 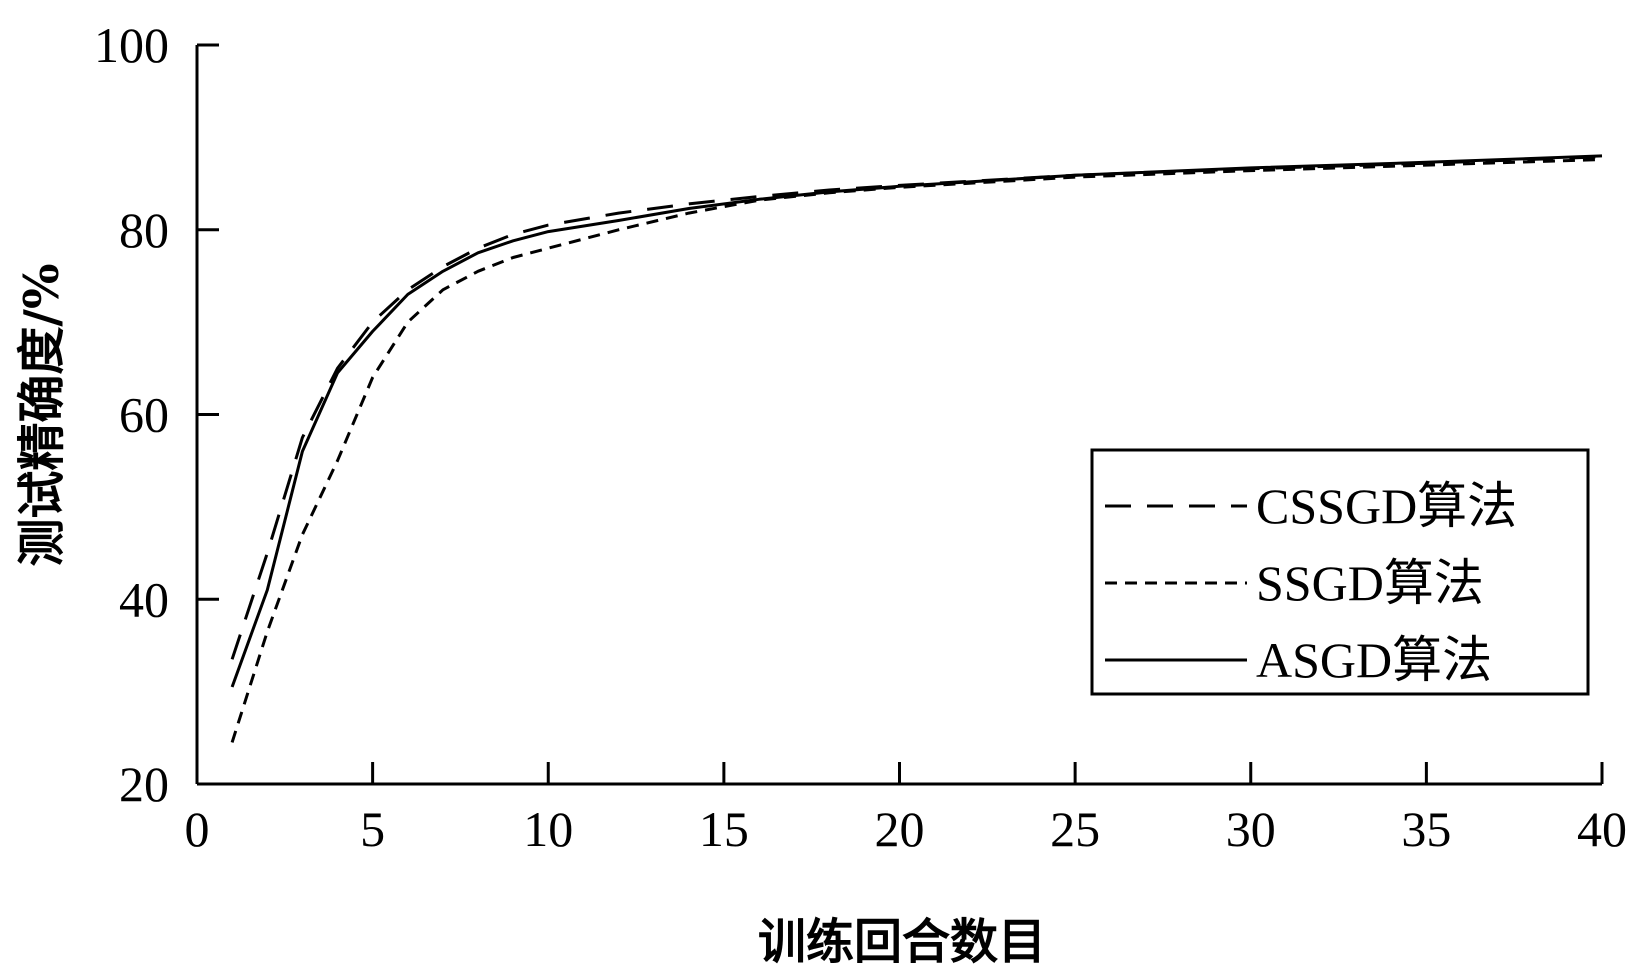 What do you see at coordinates (1370, 583) in the screenshot?
I see `legend-label: SSGD算法` at bounding box center [1370, 583].